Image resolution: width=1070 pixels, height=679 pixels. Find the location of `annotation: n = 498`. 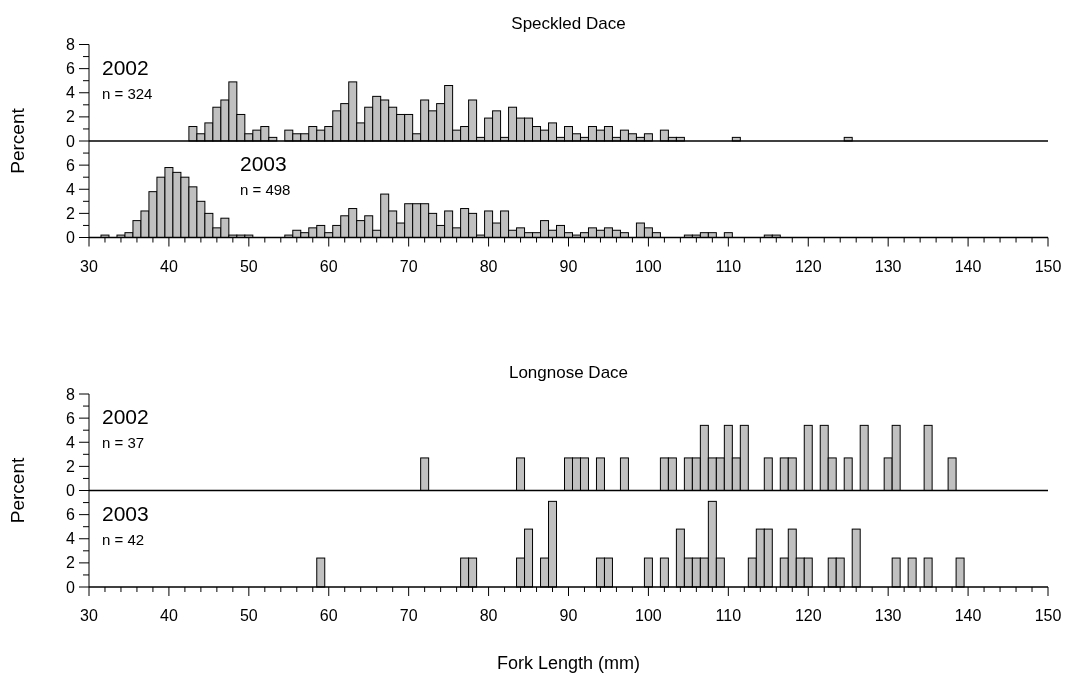

annotation: n = 498 is located at coordinates (265, 189).